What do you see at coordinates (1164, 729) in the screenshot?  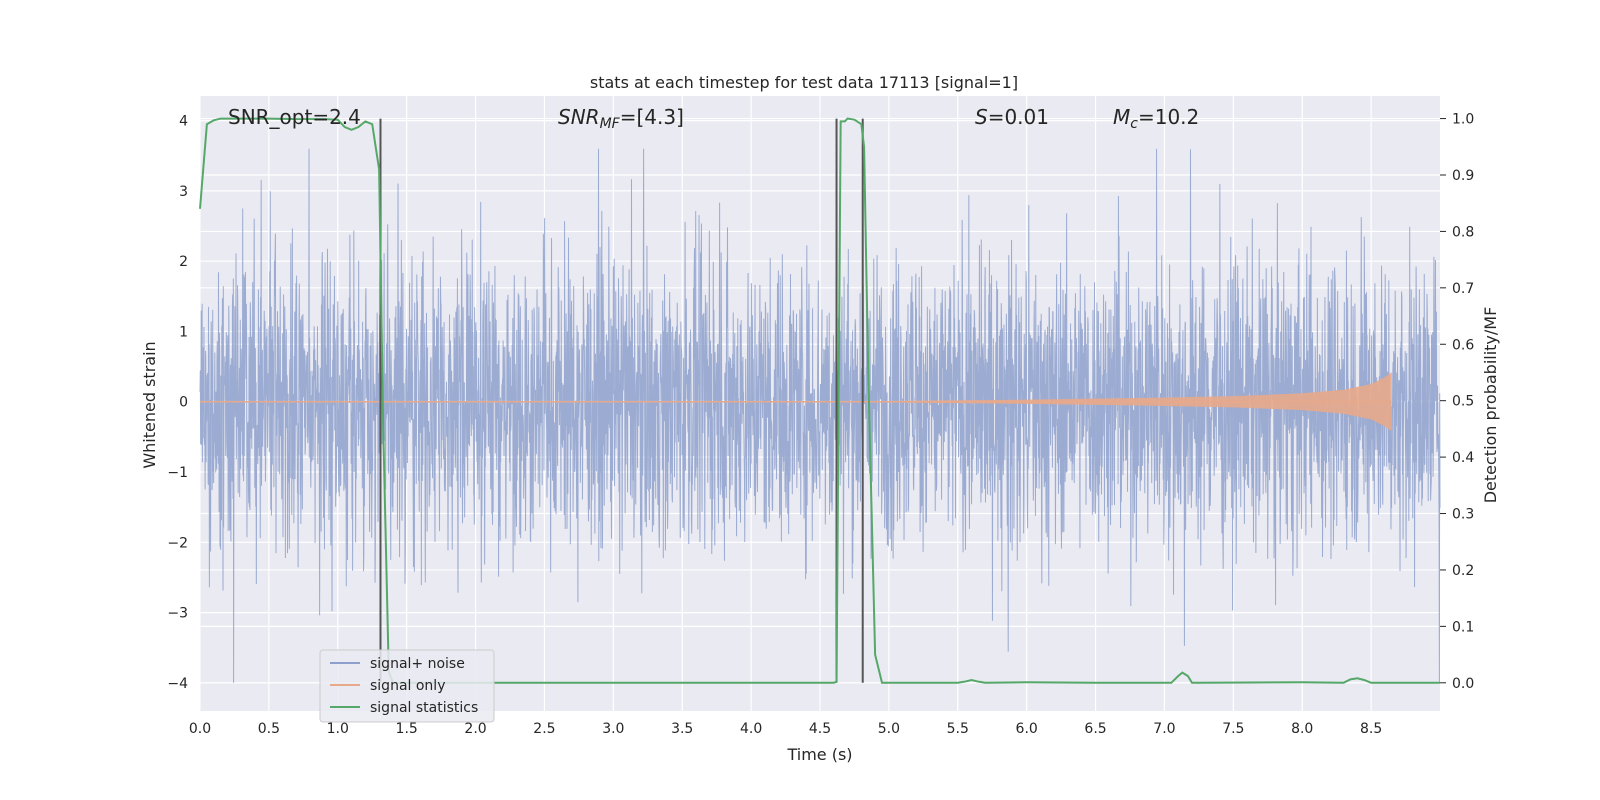 I see `x-tick-label: 7.0` at bounding box center [1164, 729].